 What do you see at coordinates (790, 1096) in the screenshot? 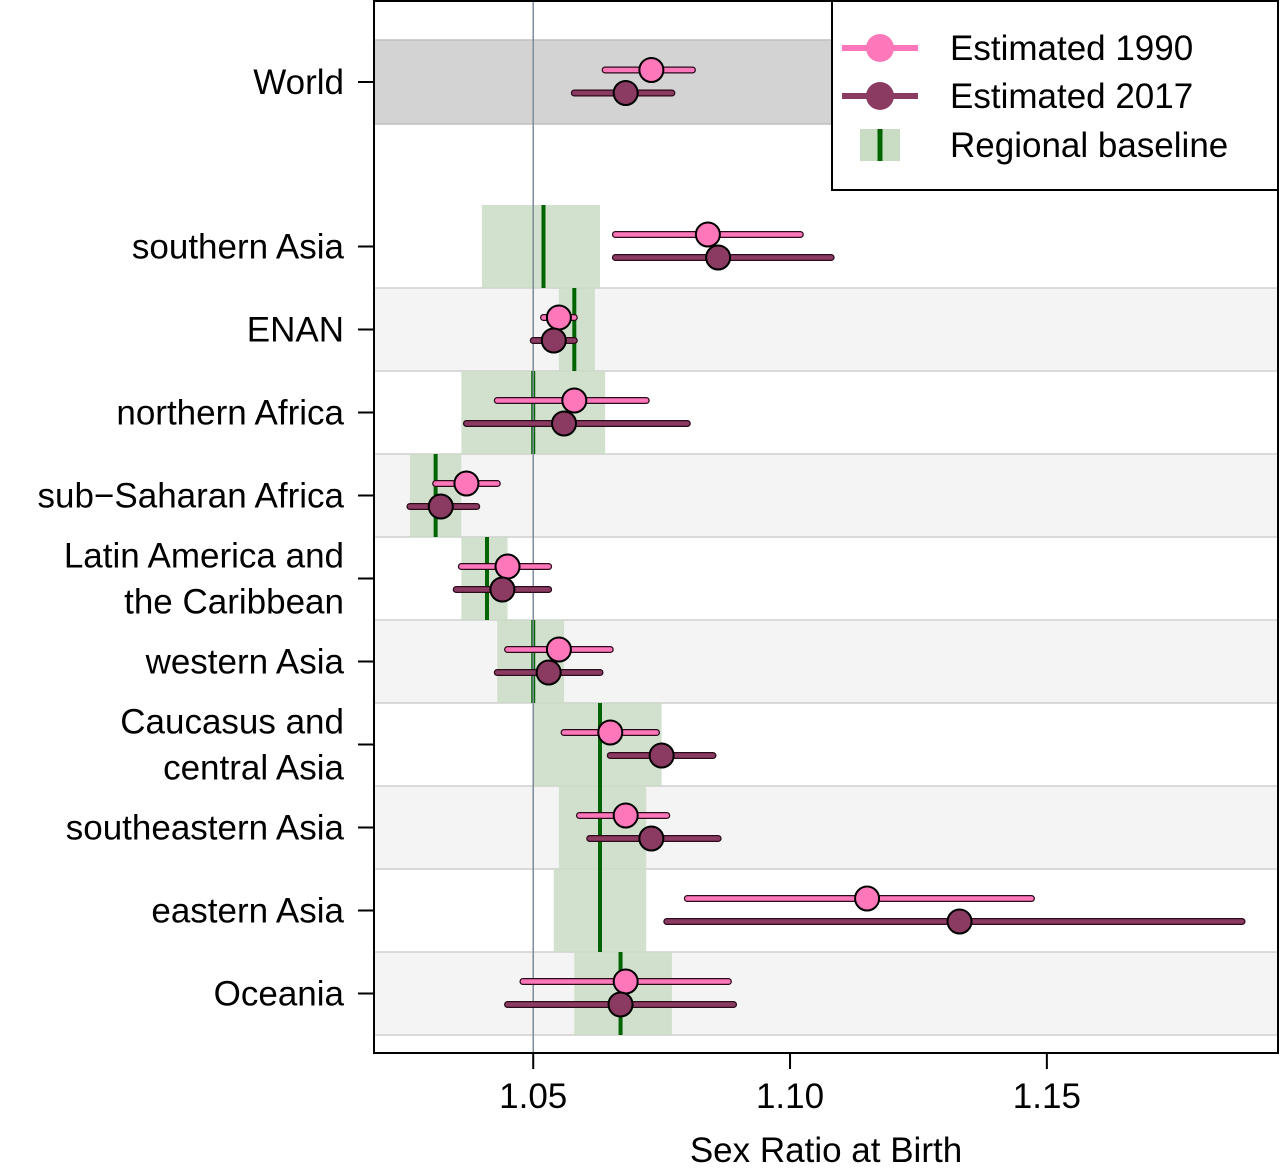
I see `x-tick-label: 1.10` at bounding box center [790, 1096].